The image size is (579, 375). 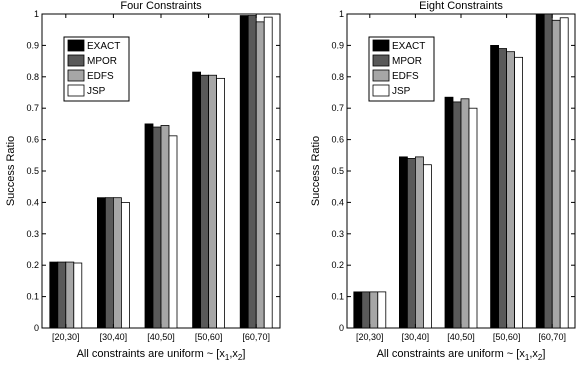 What do you see at coordinates (96, 91) in the screenshot?
I see `legend-label-jsp: JSP` at bounding box center [96, 91].